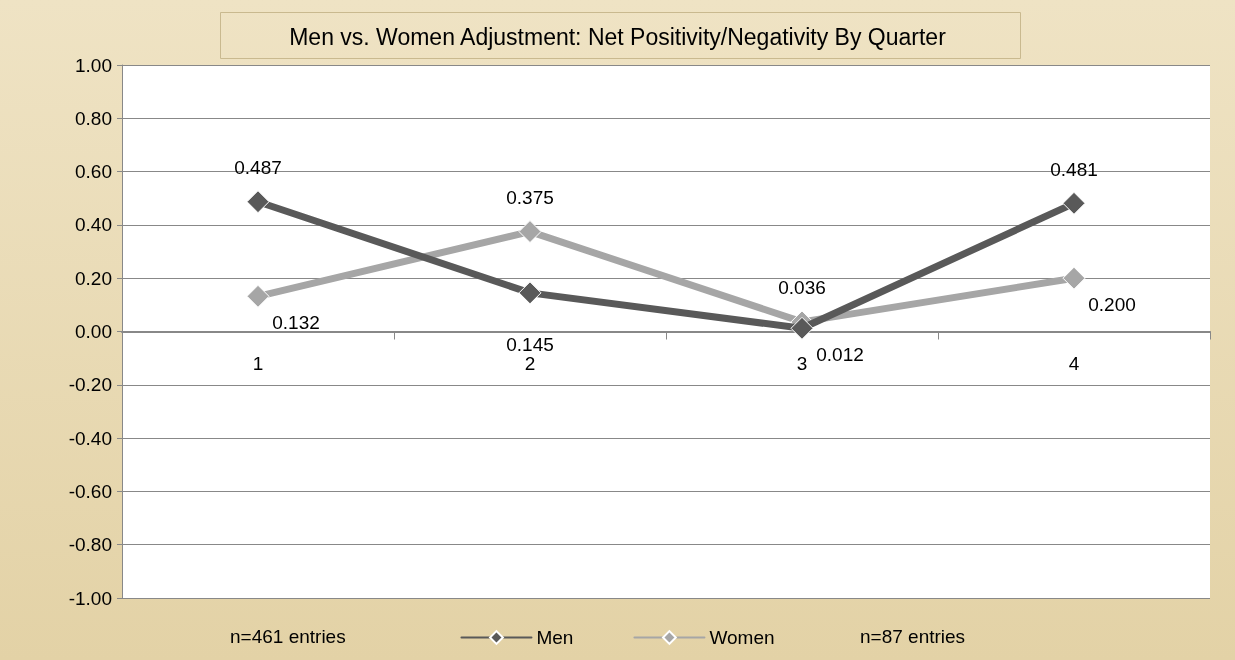 Image resolution: width=1235 pixels, height=660 pixels. Describe the element at coordinates (93, 331) in the screenshot. I see `y-tick-label: 0.00` at that location.